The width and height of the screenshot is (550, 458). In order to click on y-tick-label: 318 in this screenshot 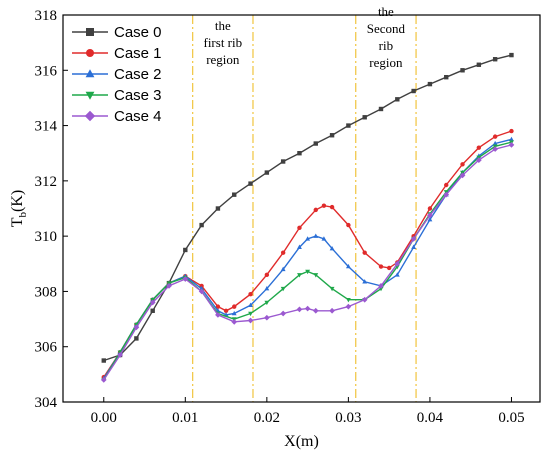, I will do `click(46, 16)`.